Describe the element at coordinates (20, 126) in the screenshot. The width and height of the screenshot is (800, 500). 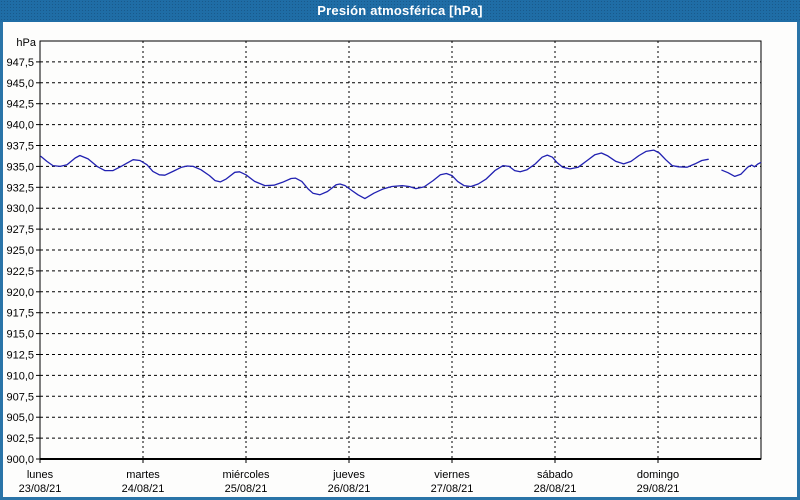
I see `y-tick-label: 940,0` at that location.